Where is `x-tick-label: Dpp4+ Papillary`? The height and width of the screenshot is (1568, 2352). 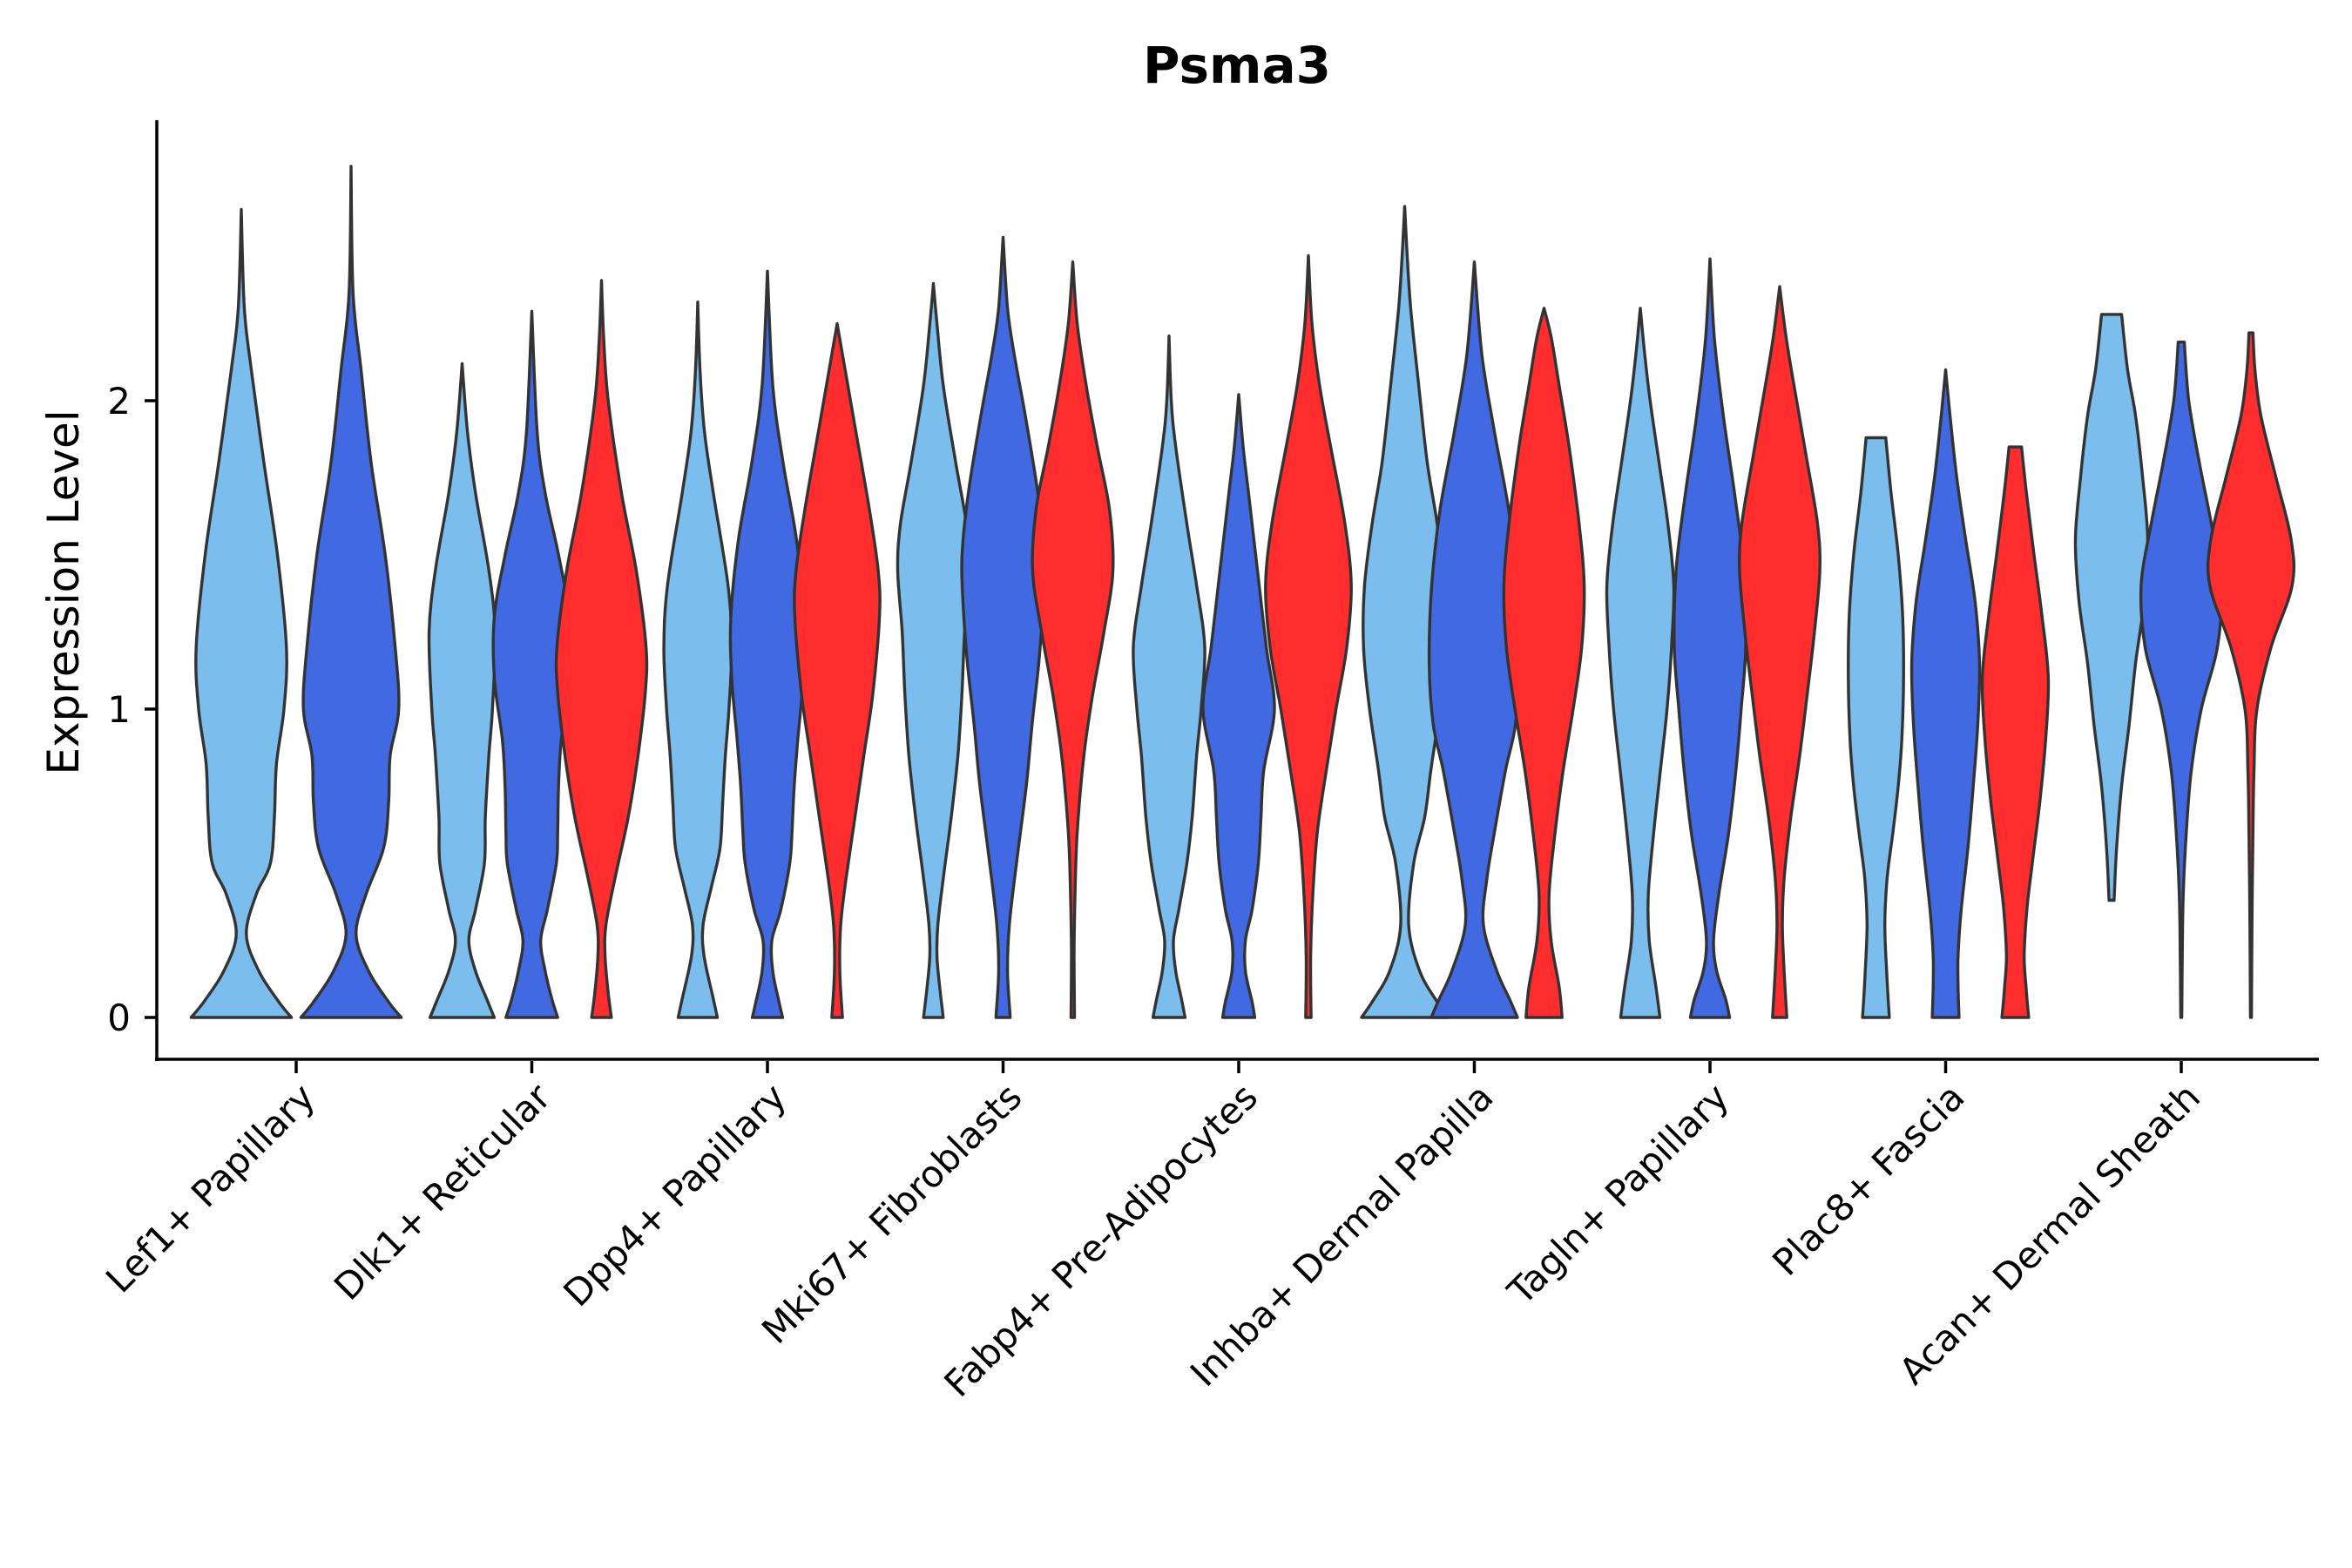
x-tick-label: Dpp4+ Papillary is located at coordinates (674, 1195).